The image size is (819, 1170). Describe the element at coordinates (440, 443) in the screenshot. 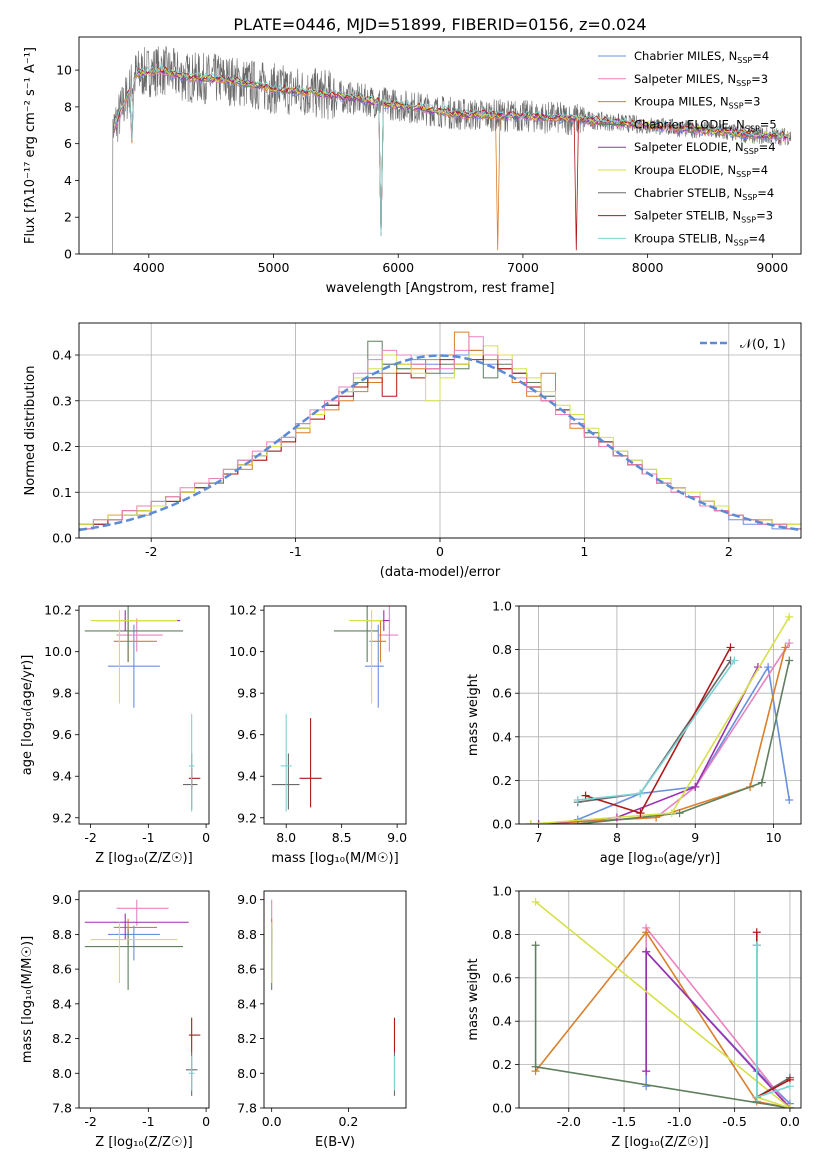

I see `normal-curve` at that location.